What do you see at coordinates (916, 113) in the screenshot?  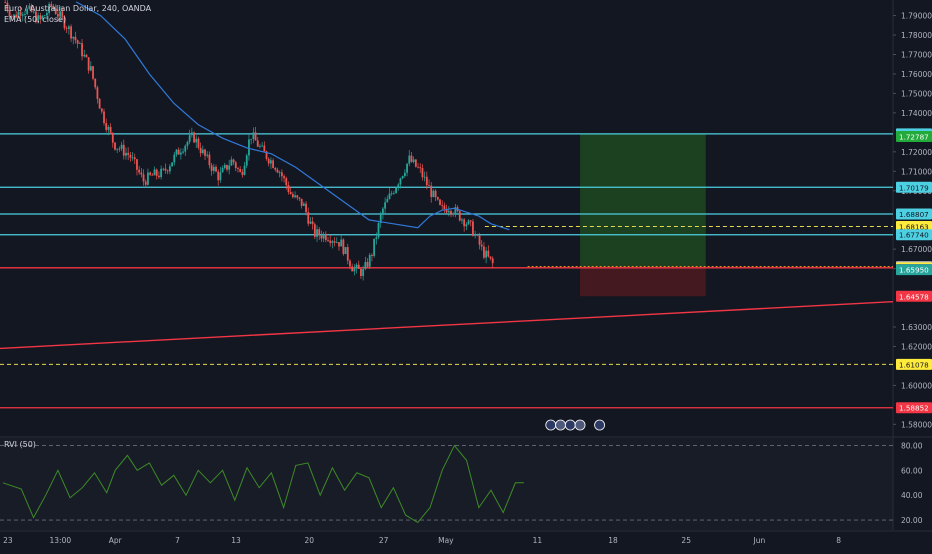 I see `price-tick-label: 1.74000` at bounding box center [916, 113].